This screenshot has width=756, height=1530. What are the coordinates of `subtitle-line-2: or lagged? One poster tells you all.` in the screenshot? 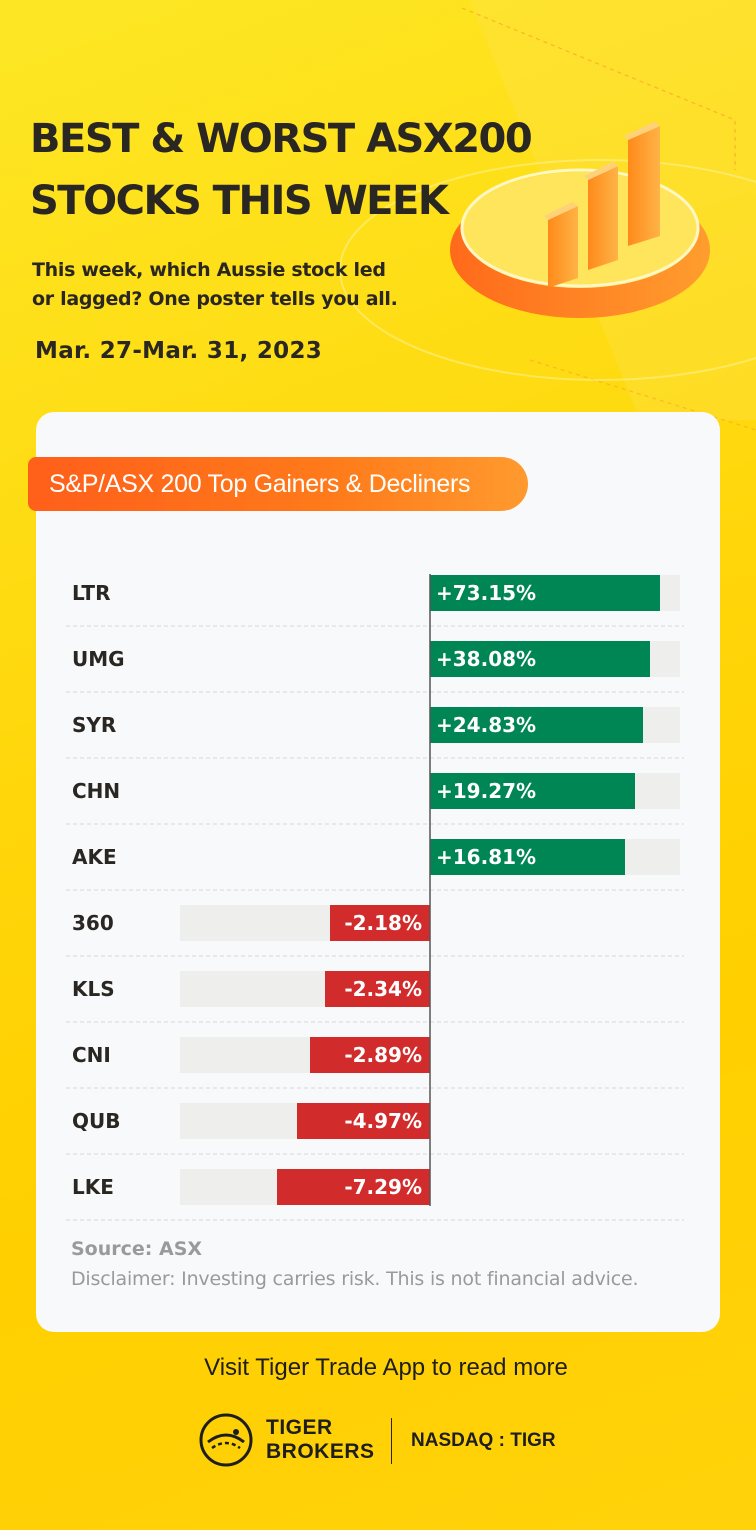 It's located at (215, 299).